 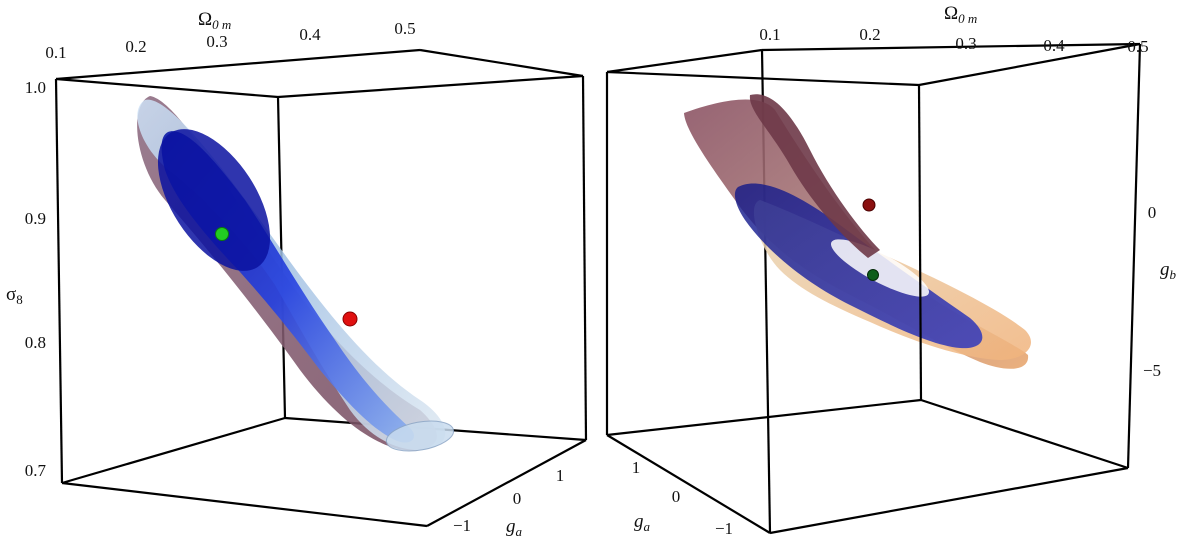 I want to click on left-sigma-tick: 0.7, so click(x=36, y=470).